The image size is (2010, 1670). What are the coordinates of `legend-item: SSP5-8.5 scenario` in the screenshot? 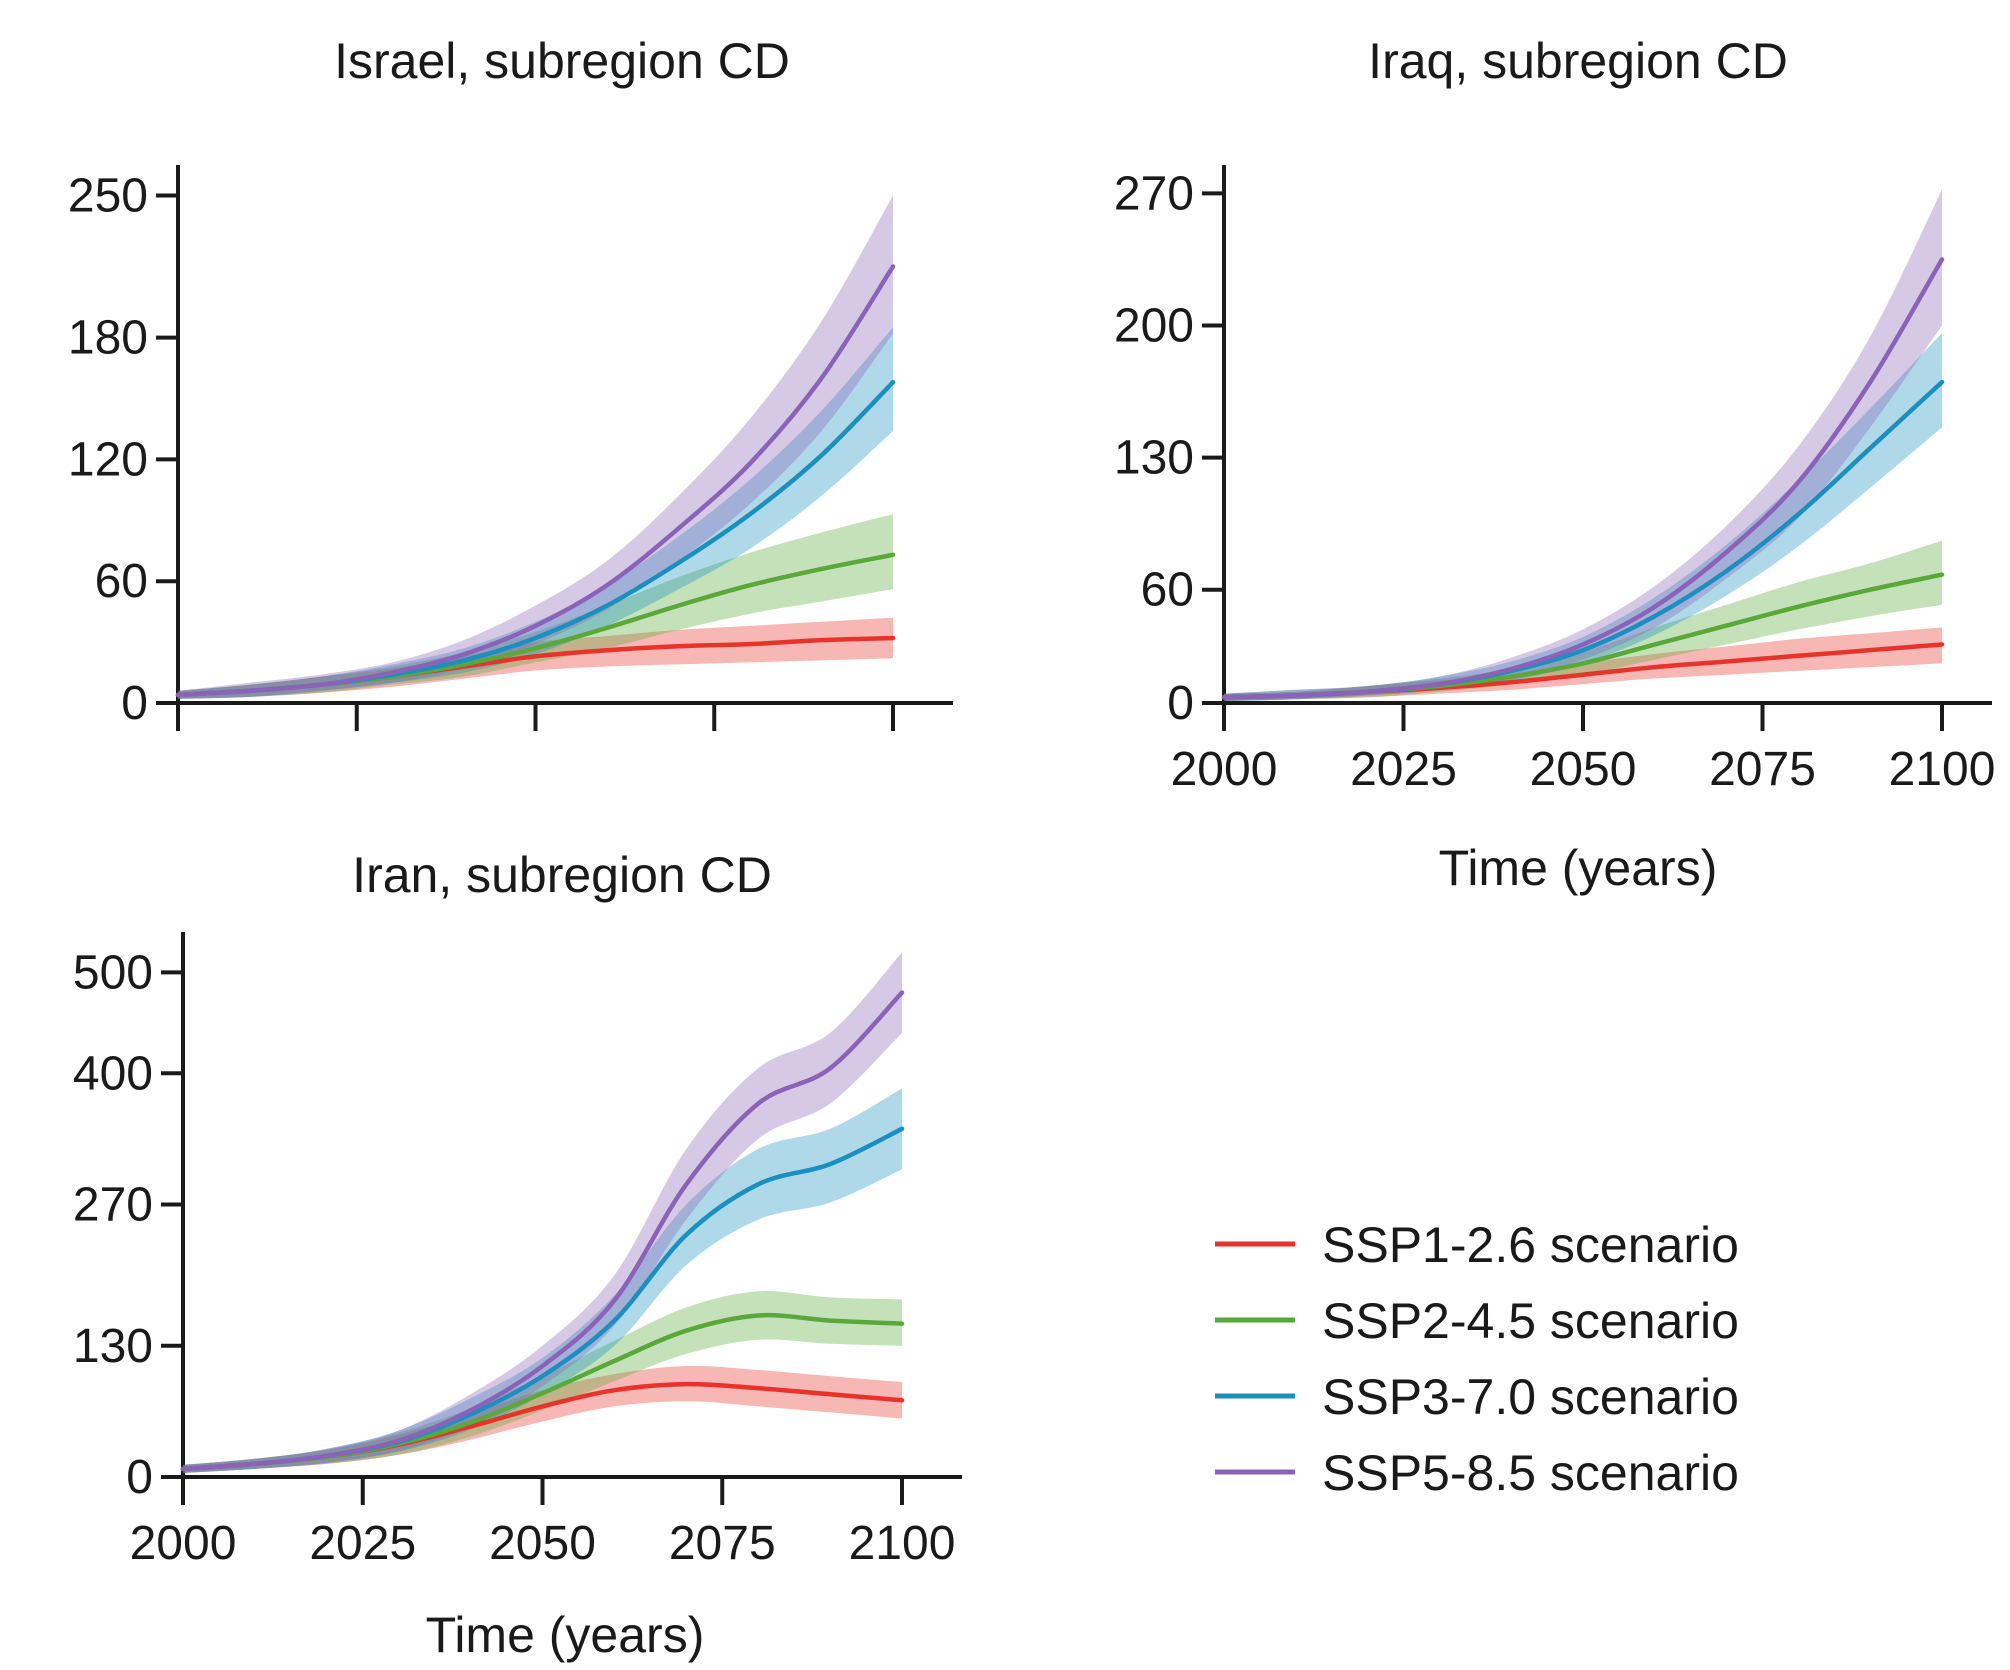 It's located at (1477, 1473).